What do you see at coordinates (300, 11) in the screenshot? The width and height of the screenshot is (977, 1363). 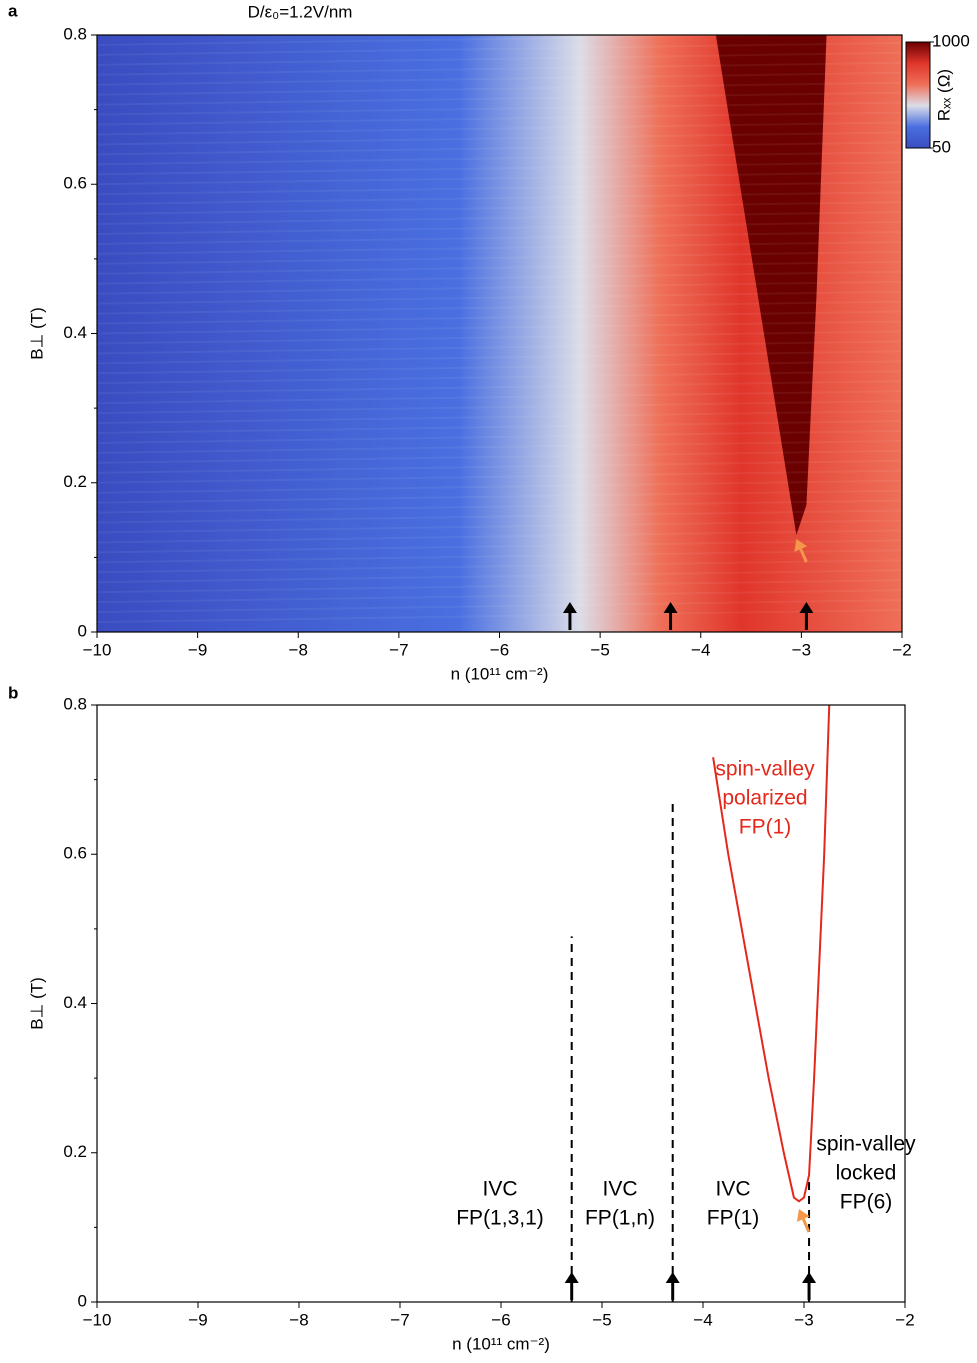 I see `chart-title: D/ε₀=1.2V/nm` at bounding box center [300, 11].